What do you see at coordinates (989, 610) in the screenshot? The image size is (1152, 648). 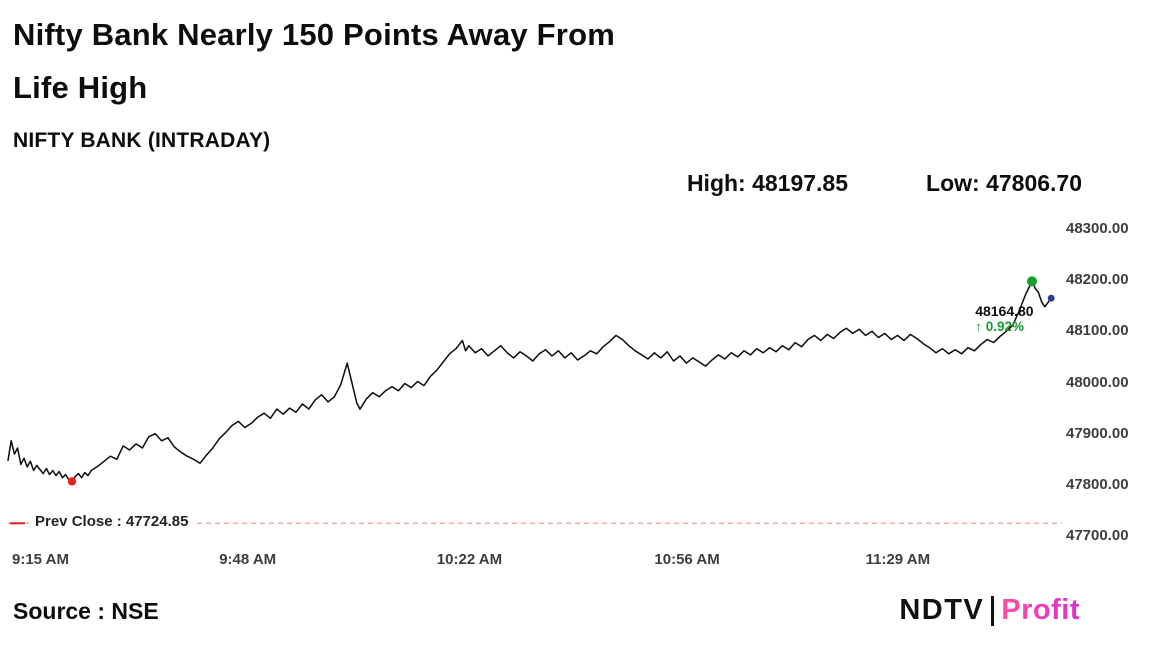 I see `ndtv-profit-logo: NDTV Profit` at bounding box center [989, 610].